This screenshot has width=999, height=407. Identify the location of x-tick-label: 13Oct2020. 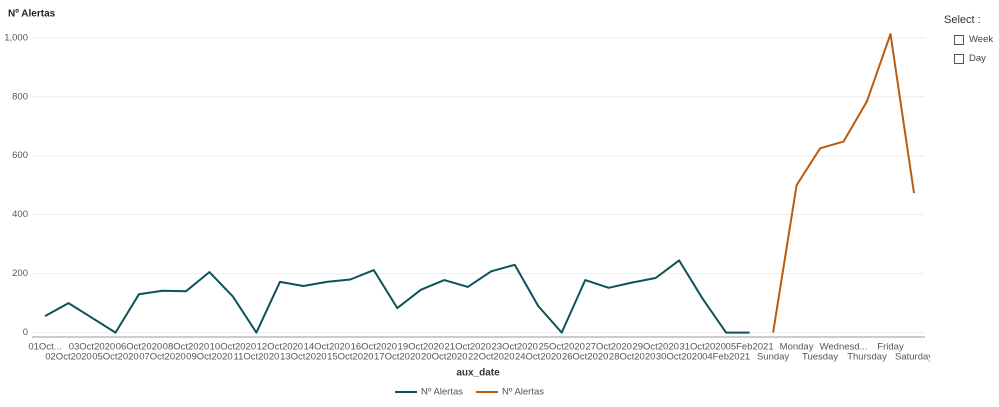
(303, 357).